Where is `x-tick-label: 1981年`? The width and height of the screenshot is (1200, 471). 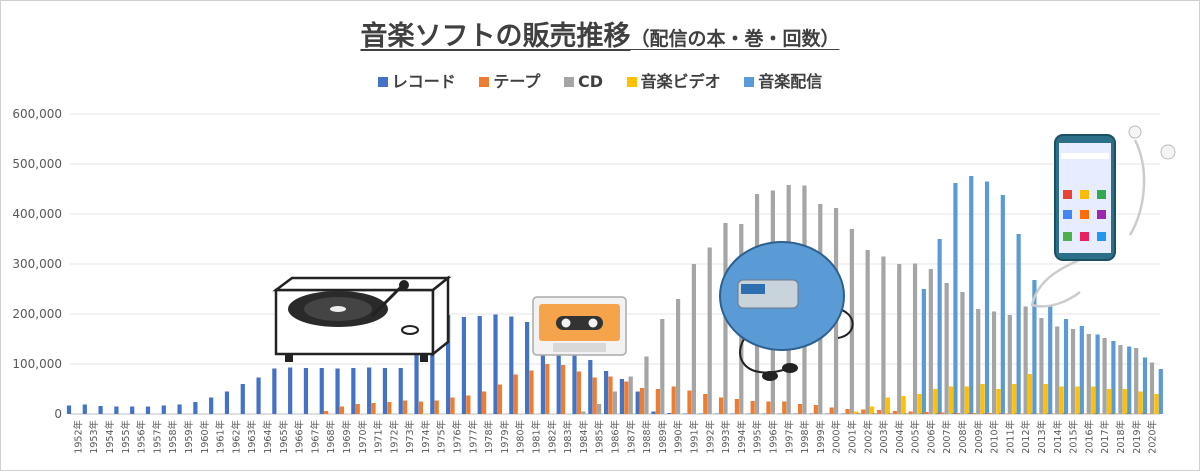
x-tick-label: 1981年 is located at coordinates (537, 437).